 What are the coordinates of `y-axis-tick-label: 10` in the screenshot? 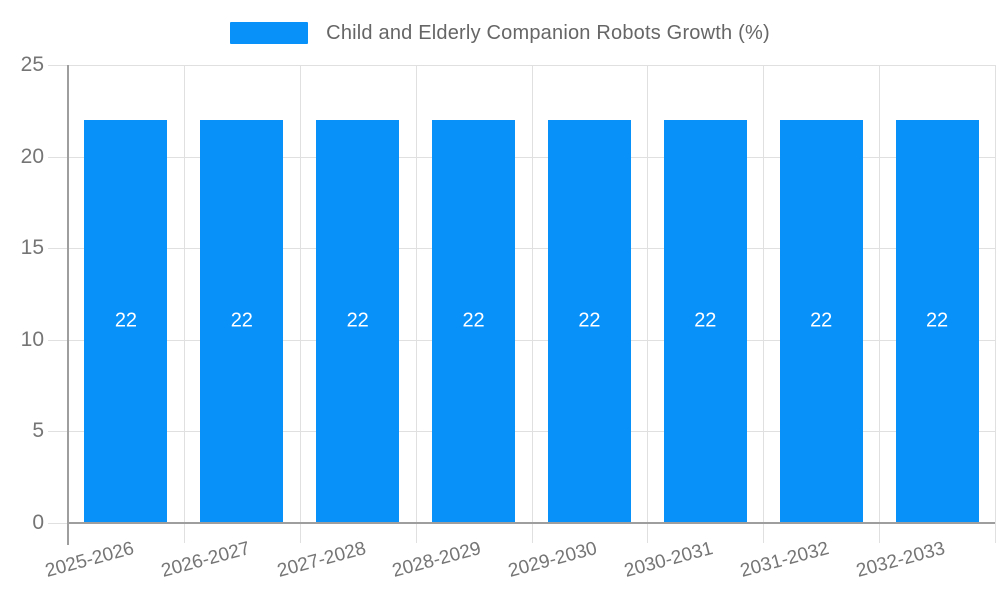 It's located at (32, 339).